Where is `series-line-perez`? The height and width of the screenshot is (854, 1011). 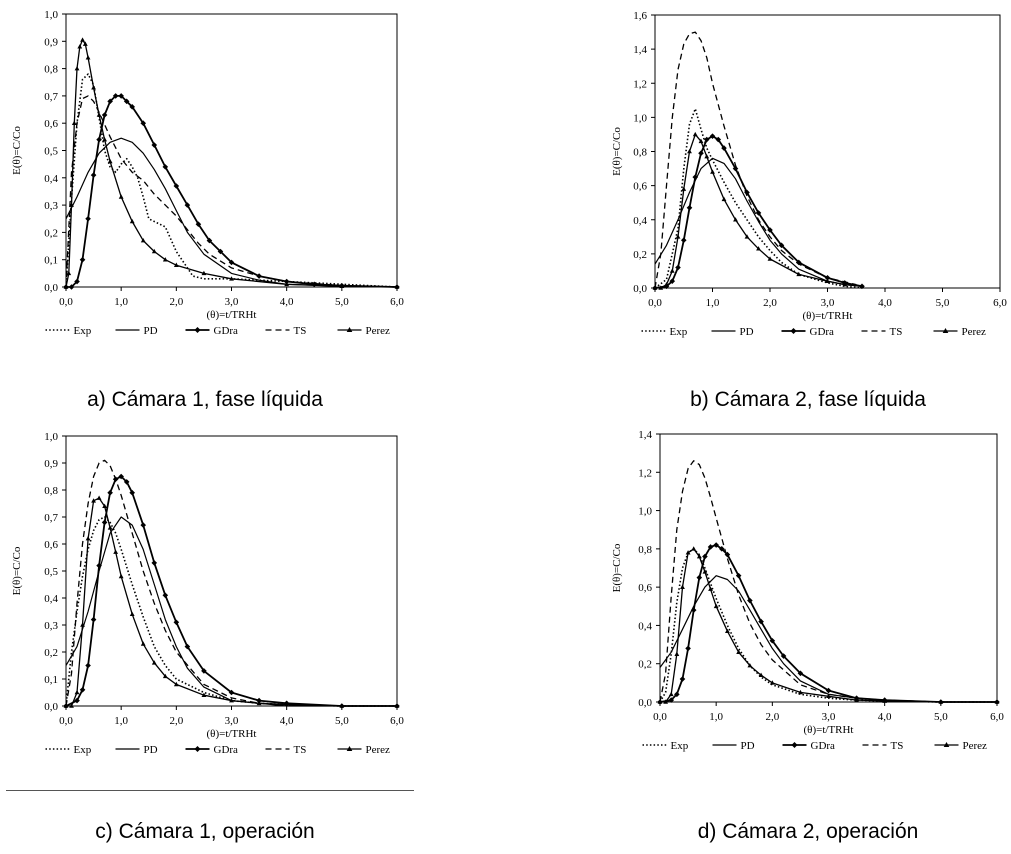
series-line-perez is located at coordinates (759, 211).